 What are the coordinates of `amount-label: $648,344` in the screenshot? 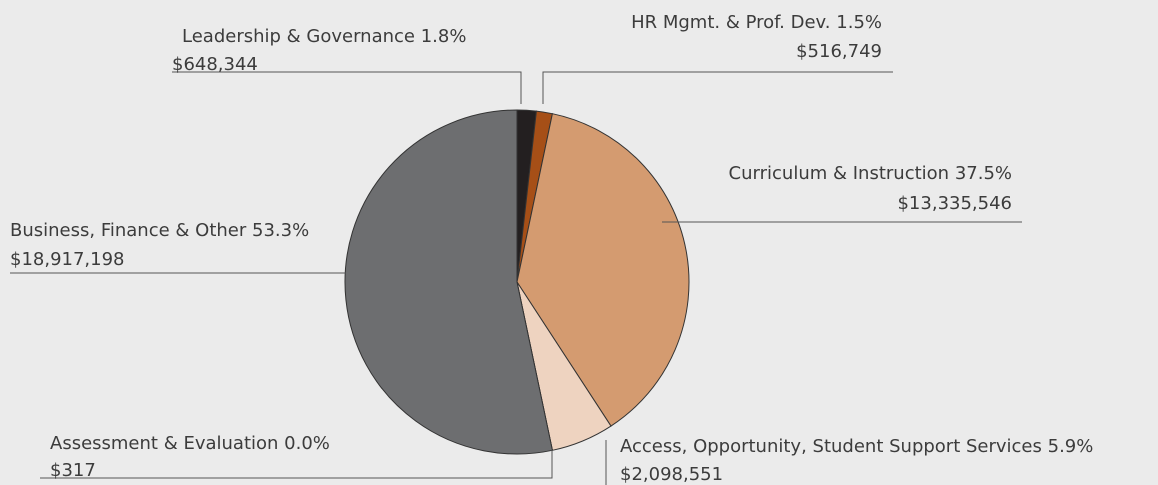 It's located at (215, 64).